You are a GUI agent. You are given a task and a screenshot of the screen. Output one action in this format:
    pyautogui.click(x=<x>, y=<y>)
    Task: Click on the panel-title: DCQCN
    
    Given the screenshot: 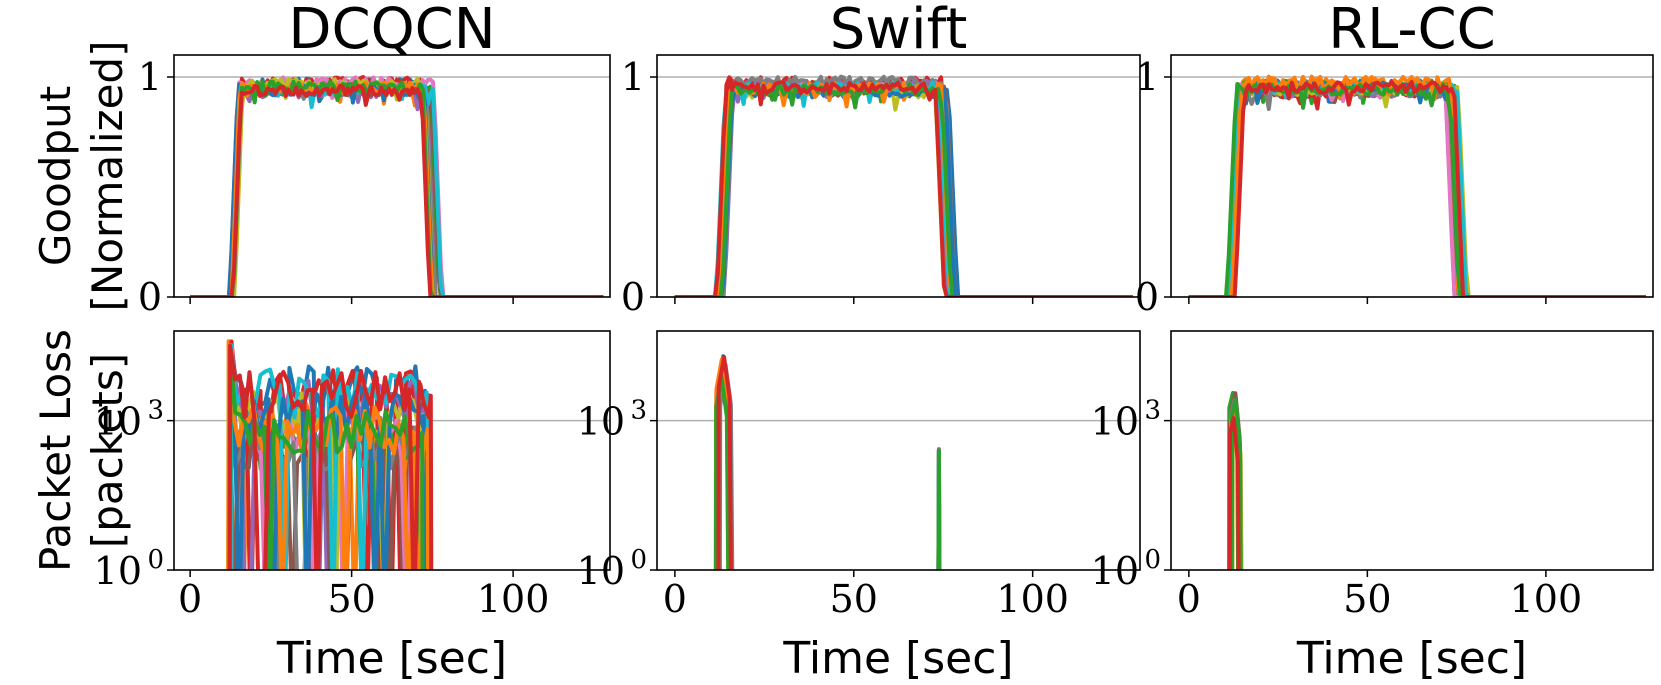 What is the action you would take?
    pyautogui.click(x=391, y=31)
    